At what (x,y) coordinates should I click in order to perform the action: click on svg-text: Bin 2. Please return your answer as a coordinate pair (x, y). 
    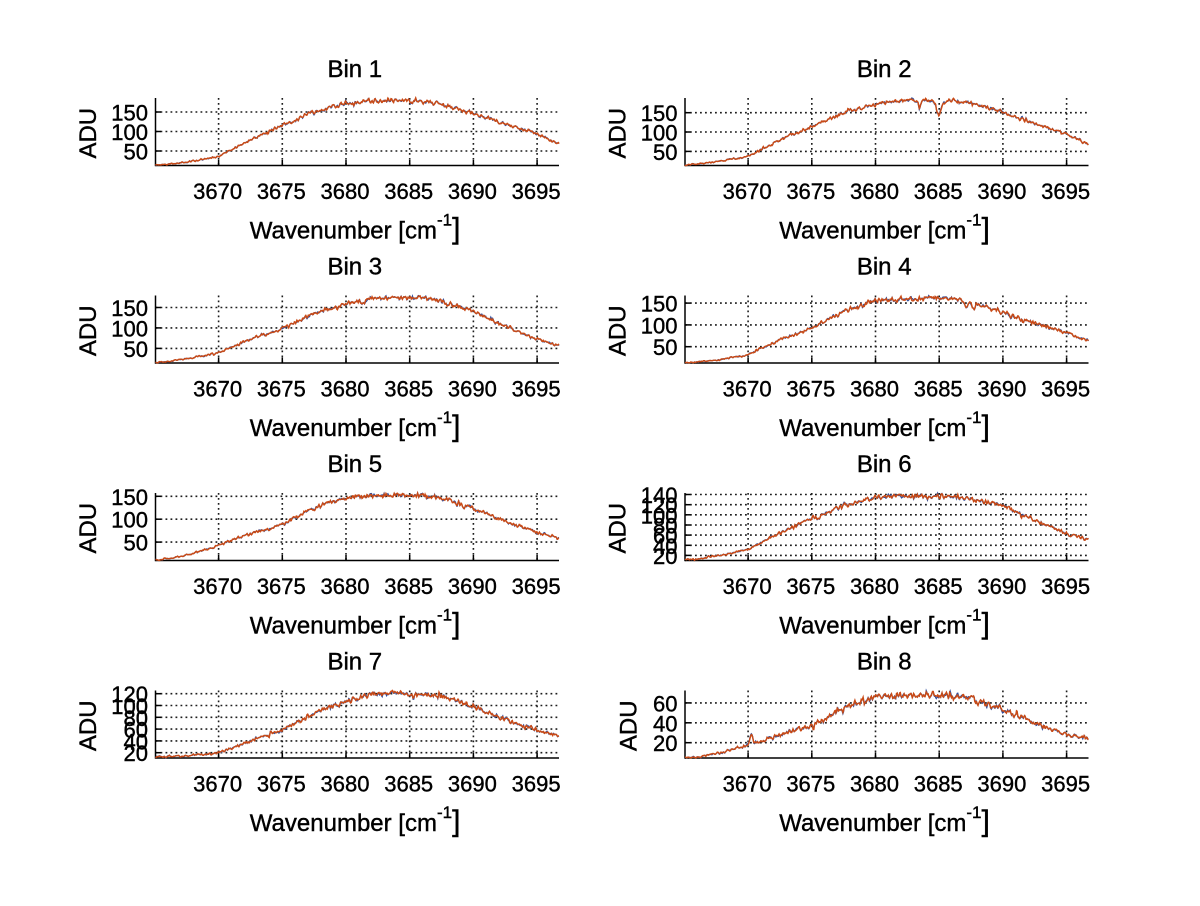
    Looking at the image, I should click on (884, 69).